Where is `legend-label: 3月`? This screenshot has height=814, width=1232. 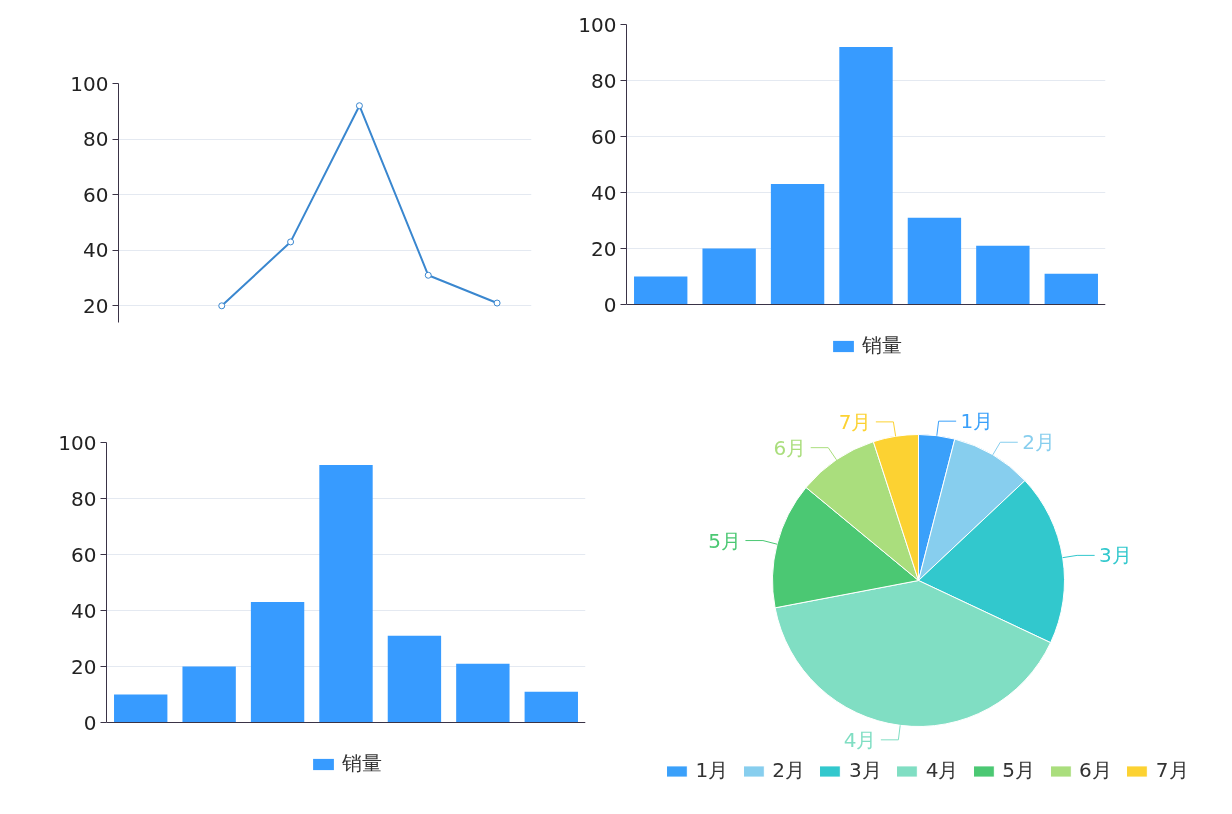
legend-label: 3月 is located at coordinates (865, 770).